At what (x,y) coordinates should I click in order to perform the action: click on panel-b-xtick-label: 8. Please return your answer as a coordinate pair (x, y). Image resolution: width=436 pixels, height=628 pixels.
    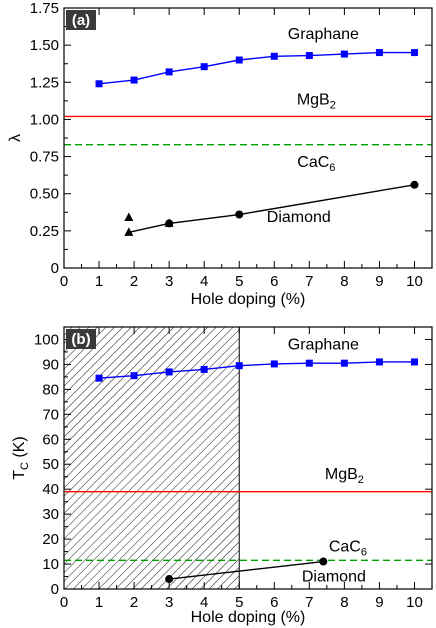
    Looking at the image, I should click on (344, 602).